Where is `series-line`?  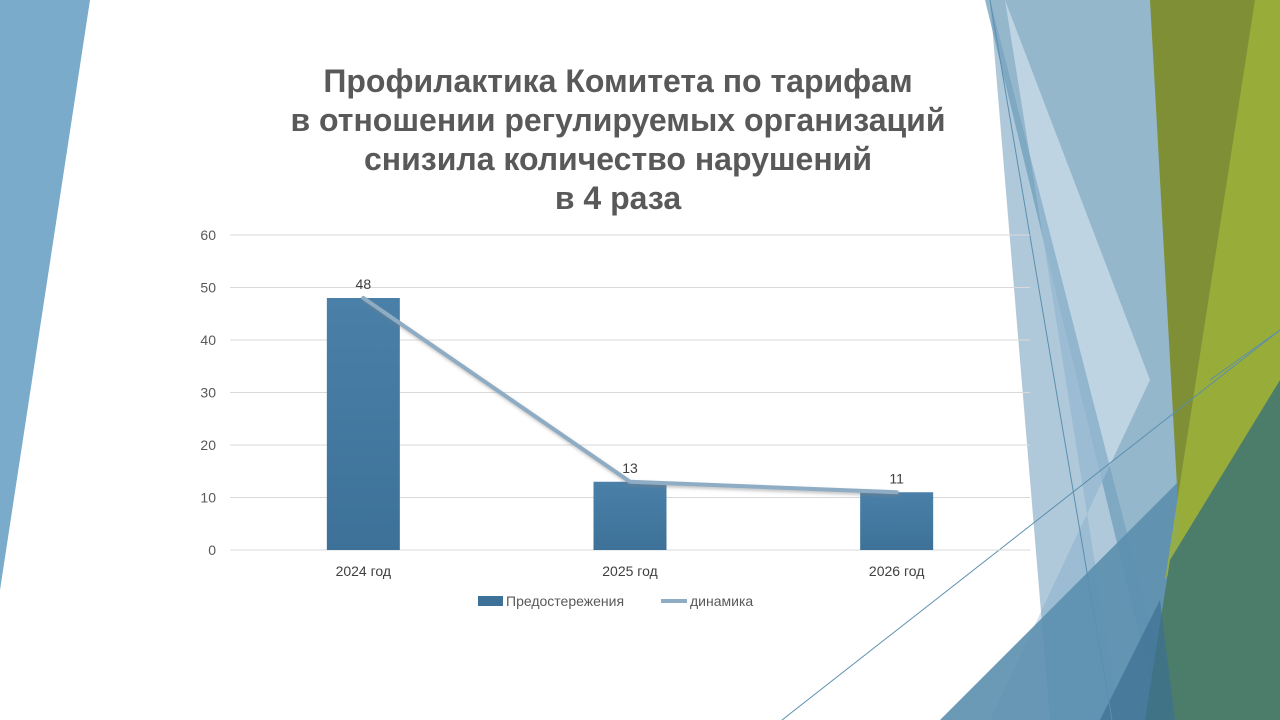
series-line is located at coordinates (630, 395).